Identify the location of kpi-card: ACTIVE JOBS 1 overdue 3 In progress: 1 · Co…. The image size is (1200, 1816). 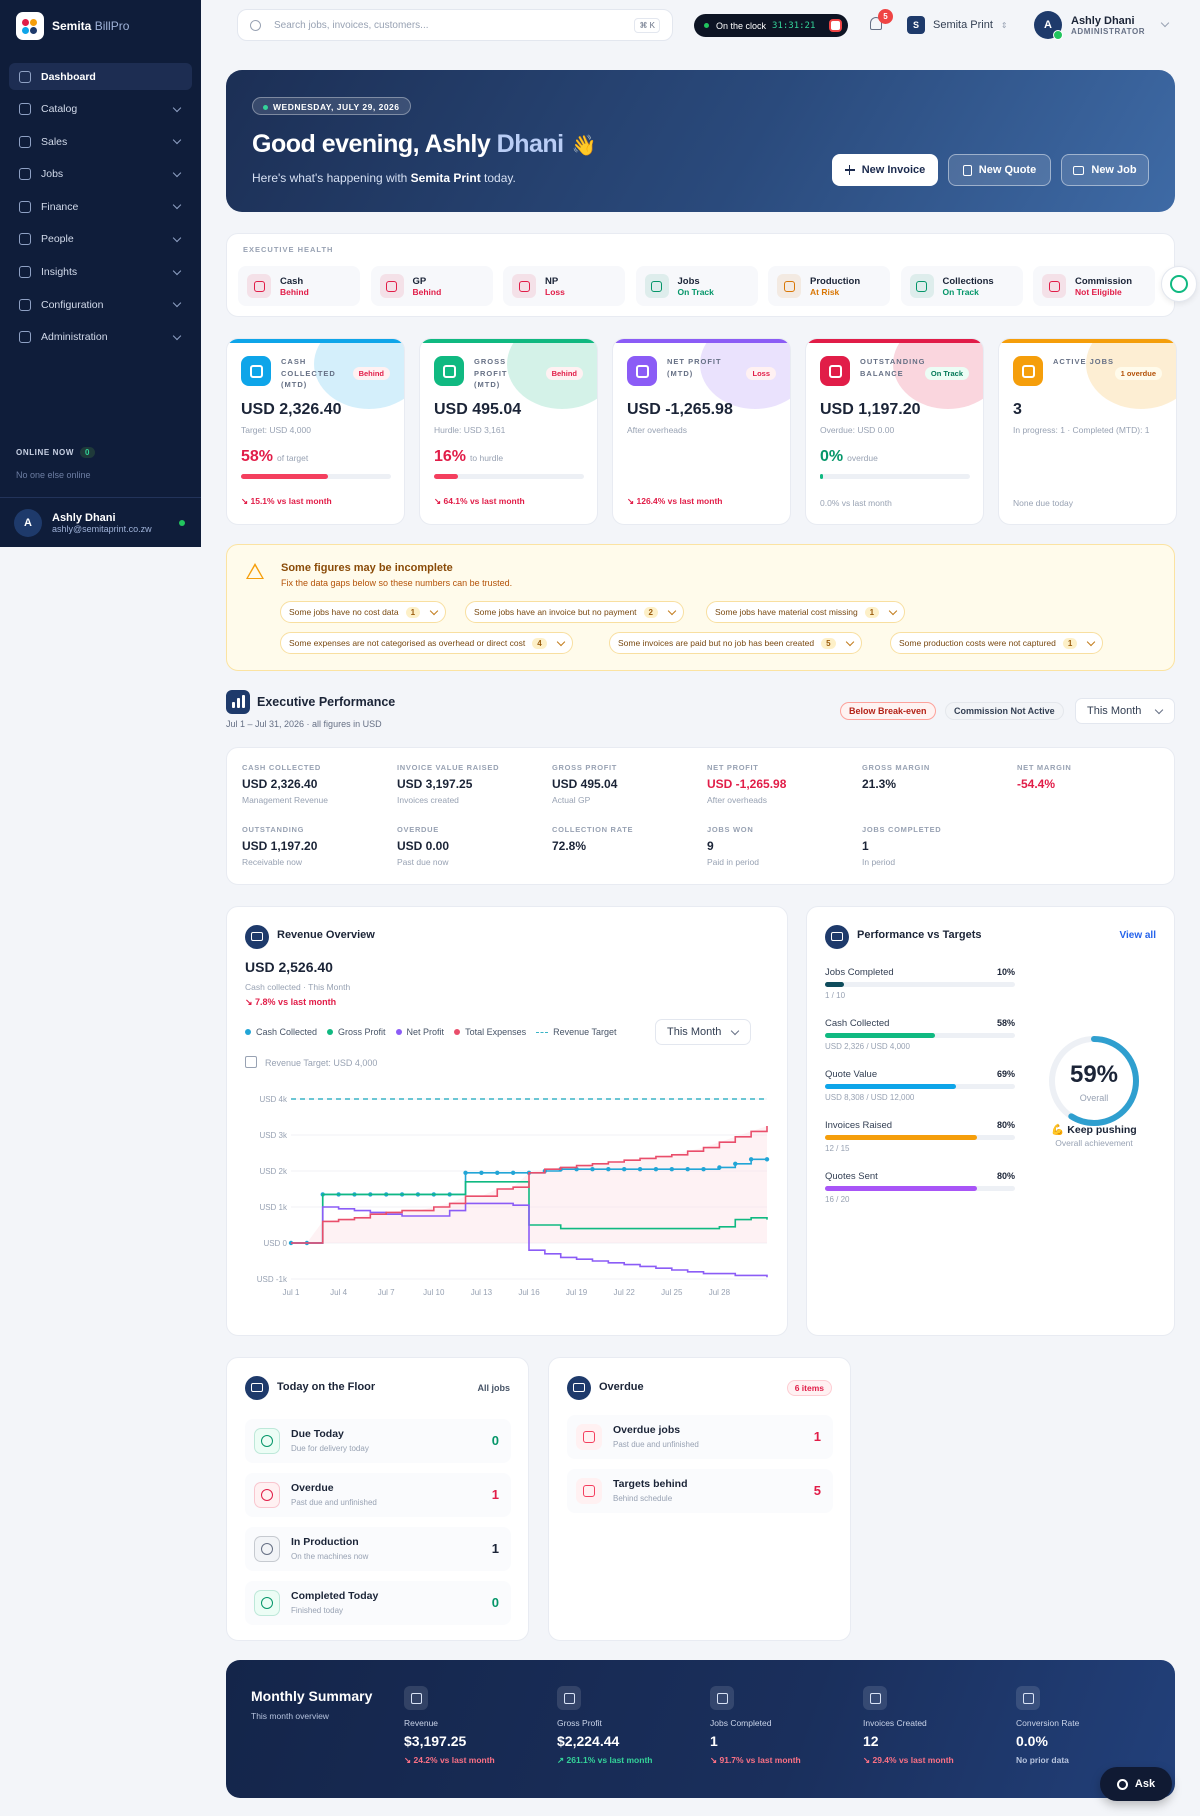
(1087, 431).